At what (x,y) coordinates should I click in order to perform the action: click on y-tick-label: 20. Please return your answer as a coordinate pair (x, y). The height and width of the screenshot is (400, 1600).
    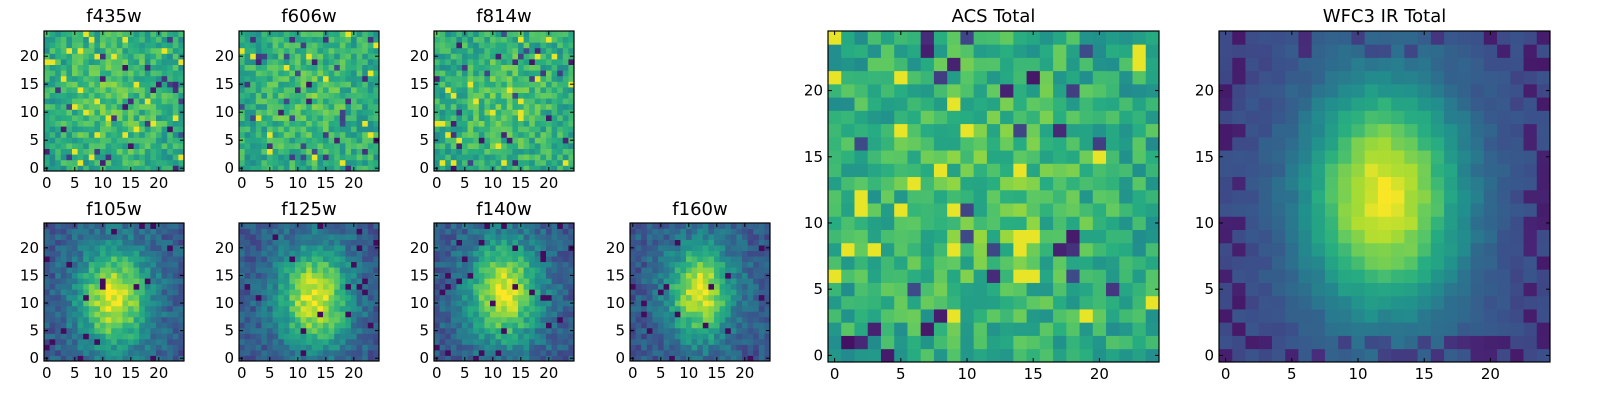
    Looking at the image, I should click on (419, 56).